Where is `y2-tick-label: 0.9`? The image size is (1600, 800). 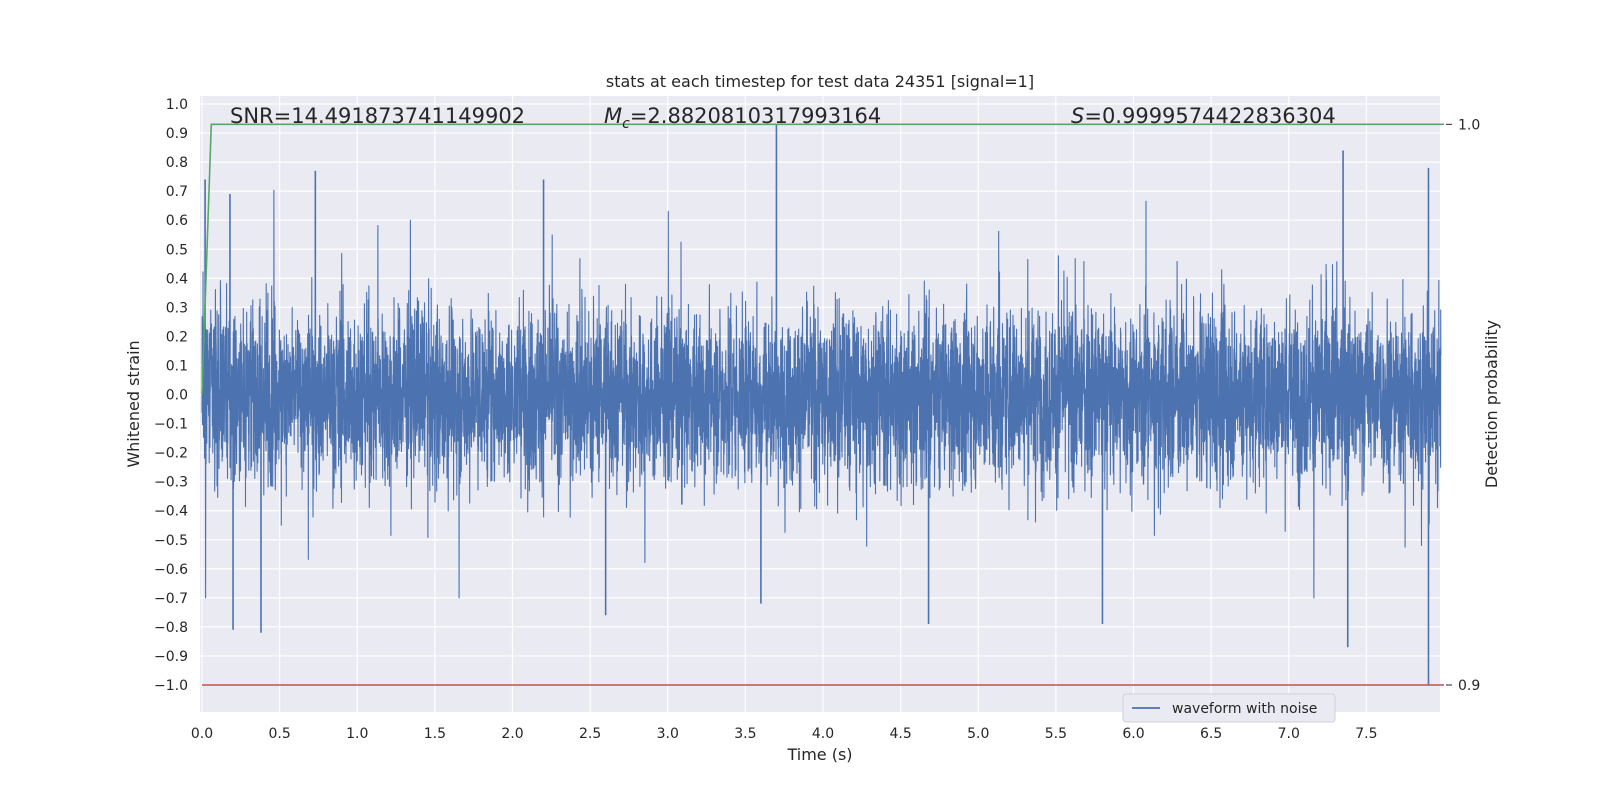 y2-tick-label: 0.9 is located at coordinates (1469, 686).